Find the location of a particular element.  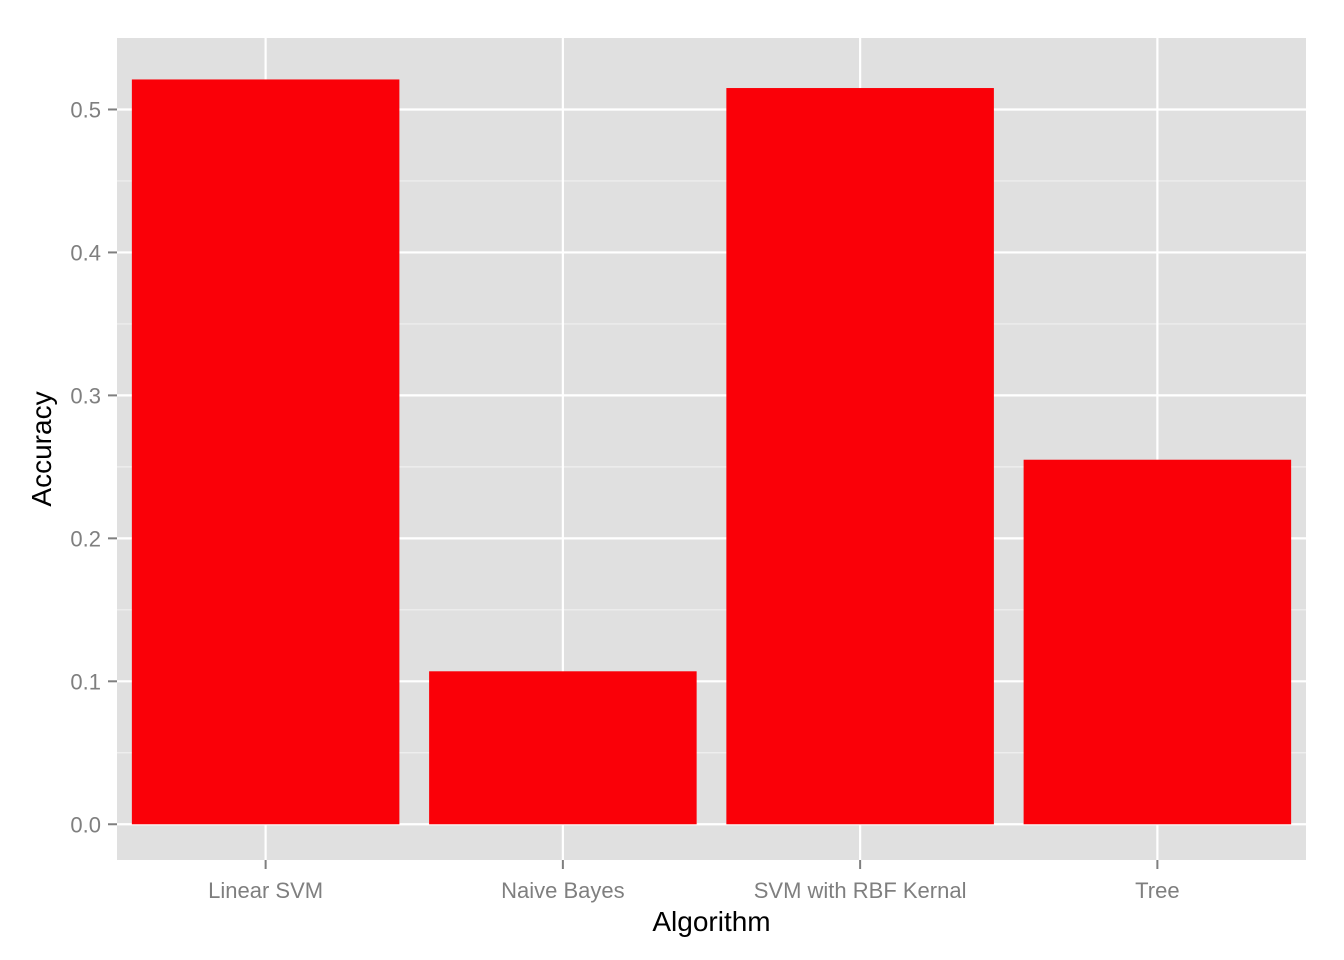

y-tick-label: 0.4 is located at coordinates (85, 252).